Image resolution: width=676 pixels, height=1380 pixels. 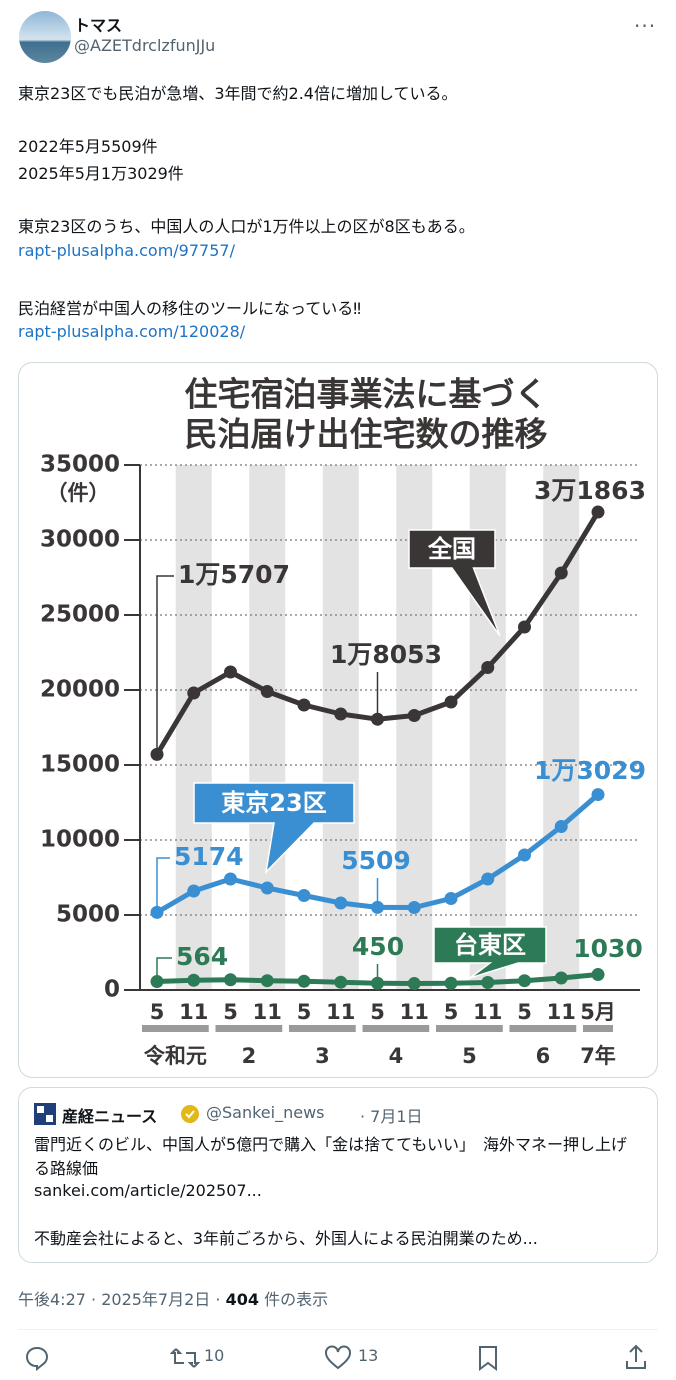 What do you see at coordinates (45, 37) in the screenshot?
I see `avatar` at bounding box center [45, 37].